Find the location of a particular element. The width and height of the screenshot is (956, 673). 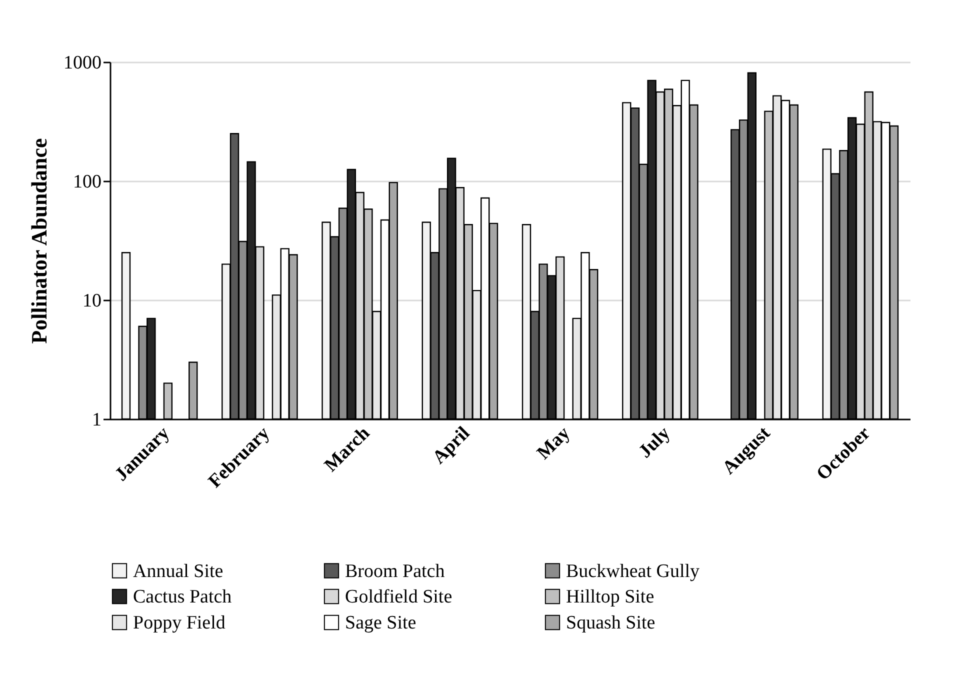

x-tick-label: July is located at coordinates (654, 442).